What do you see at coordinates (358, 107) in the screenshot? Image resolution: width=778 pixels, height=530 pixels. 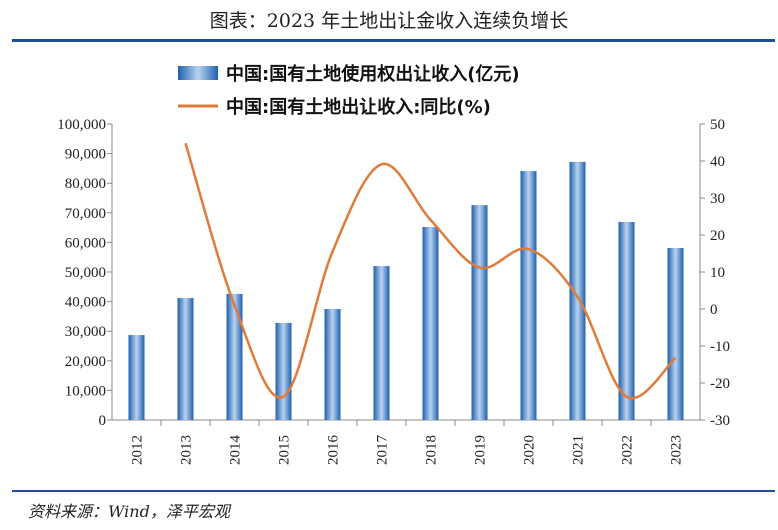 I see `legend-line-label: 中国:国有土地出让收入:同比(%)` at bounding box center [358, 107].